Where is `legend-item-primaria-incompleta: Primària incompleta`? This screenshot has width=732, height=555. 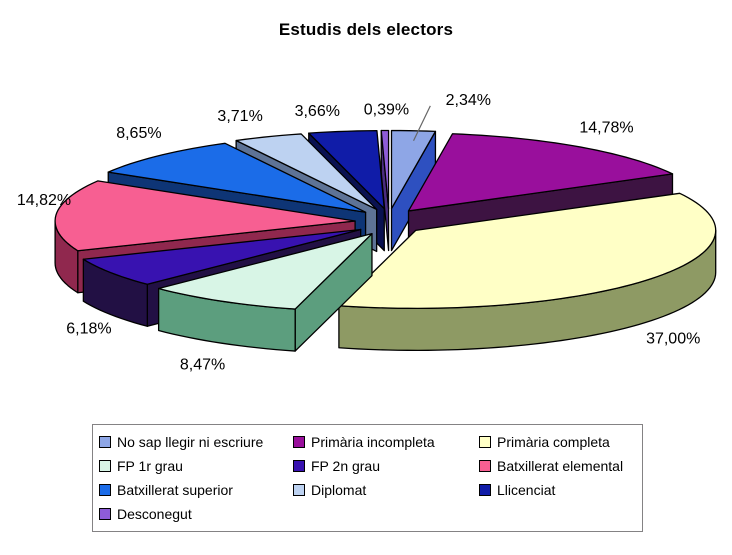
legend-item-primaria-incompleta: Primària incompleta is located at coordinates (386, 442).